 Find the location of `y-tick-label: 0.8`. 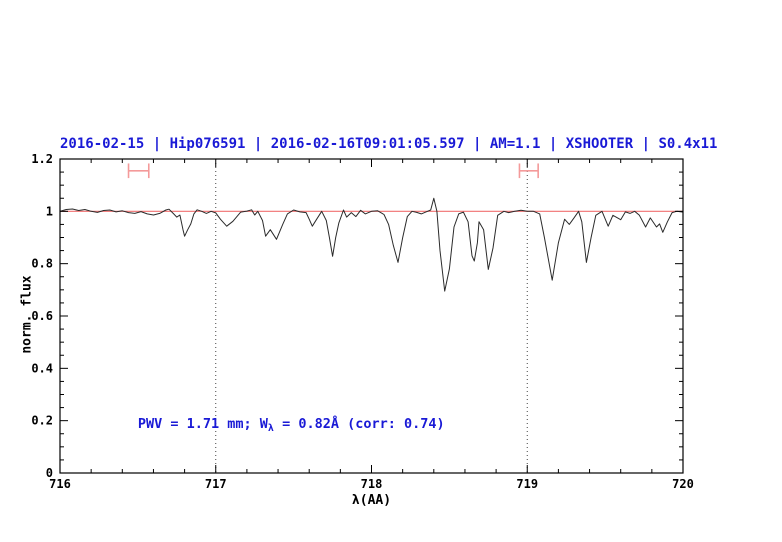

y-tick-label: 0.8 is located at coordinates (42, 264).